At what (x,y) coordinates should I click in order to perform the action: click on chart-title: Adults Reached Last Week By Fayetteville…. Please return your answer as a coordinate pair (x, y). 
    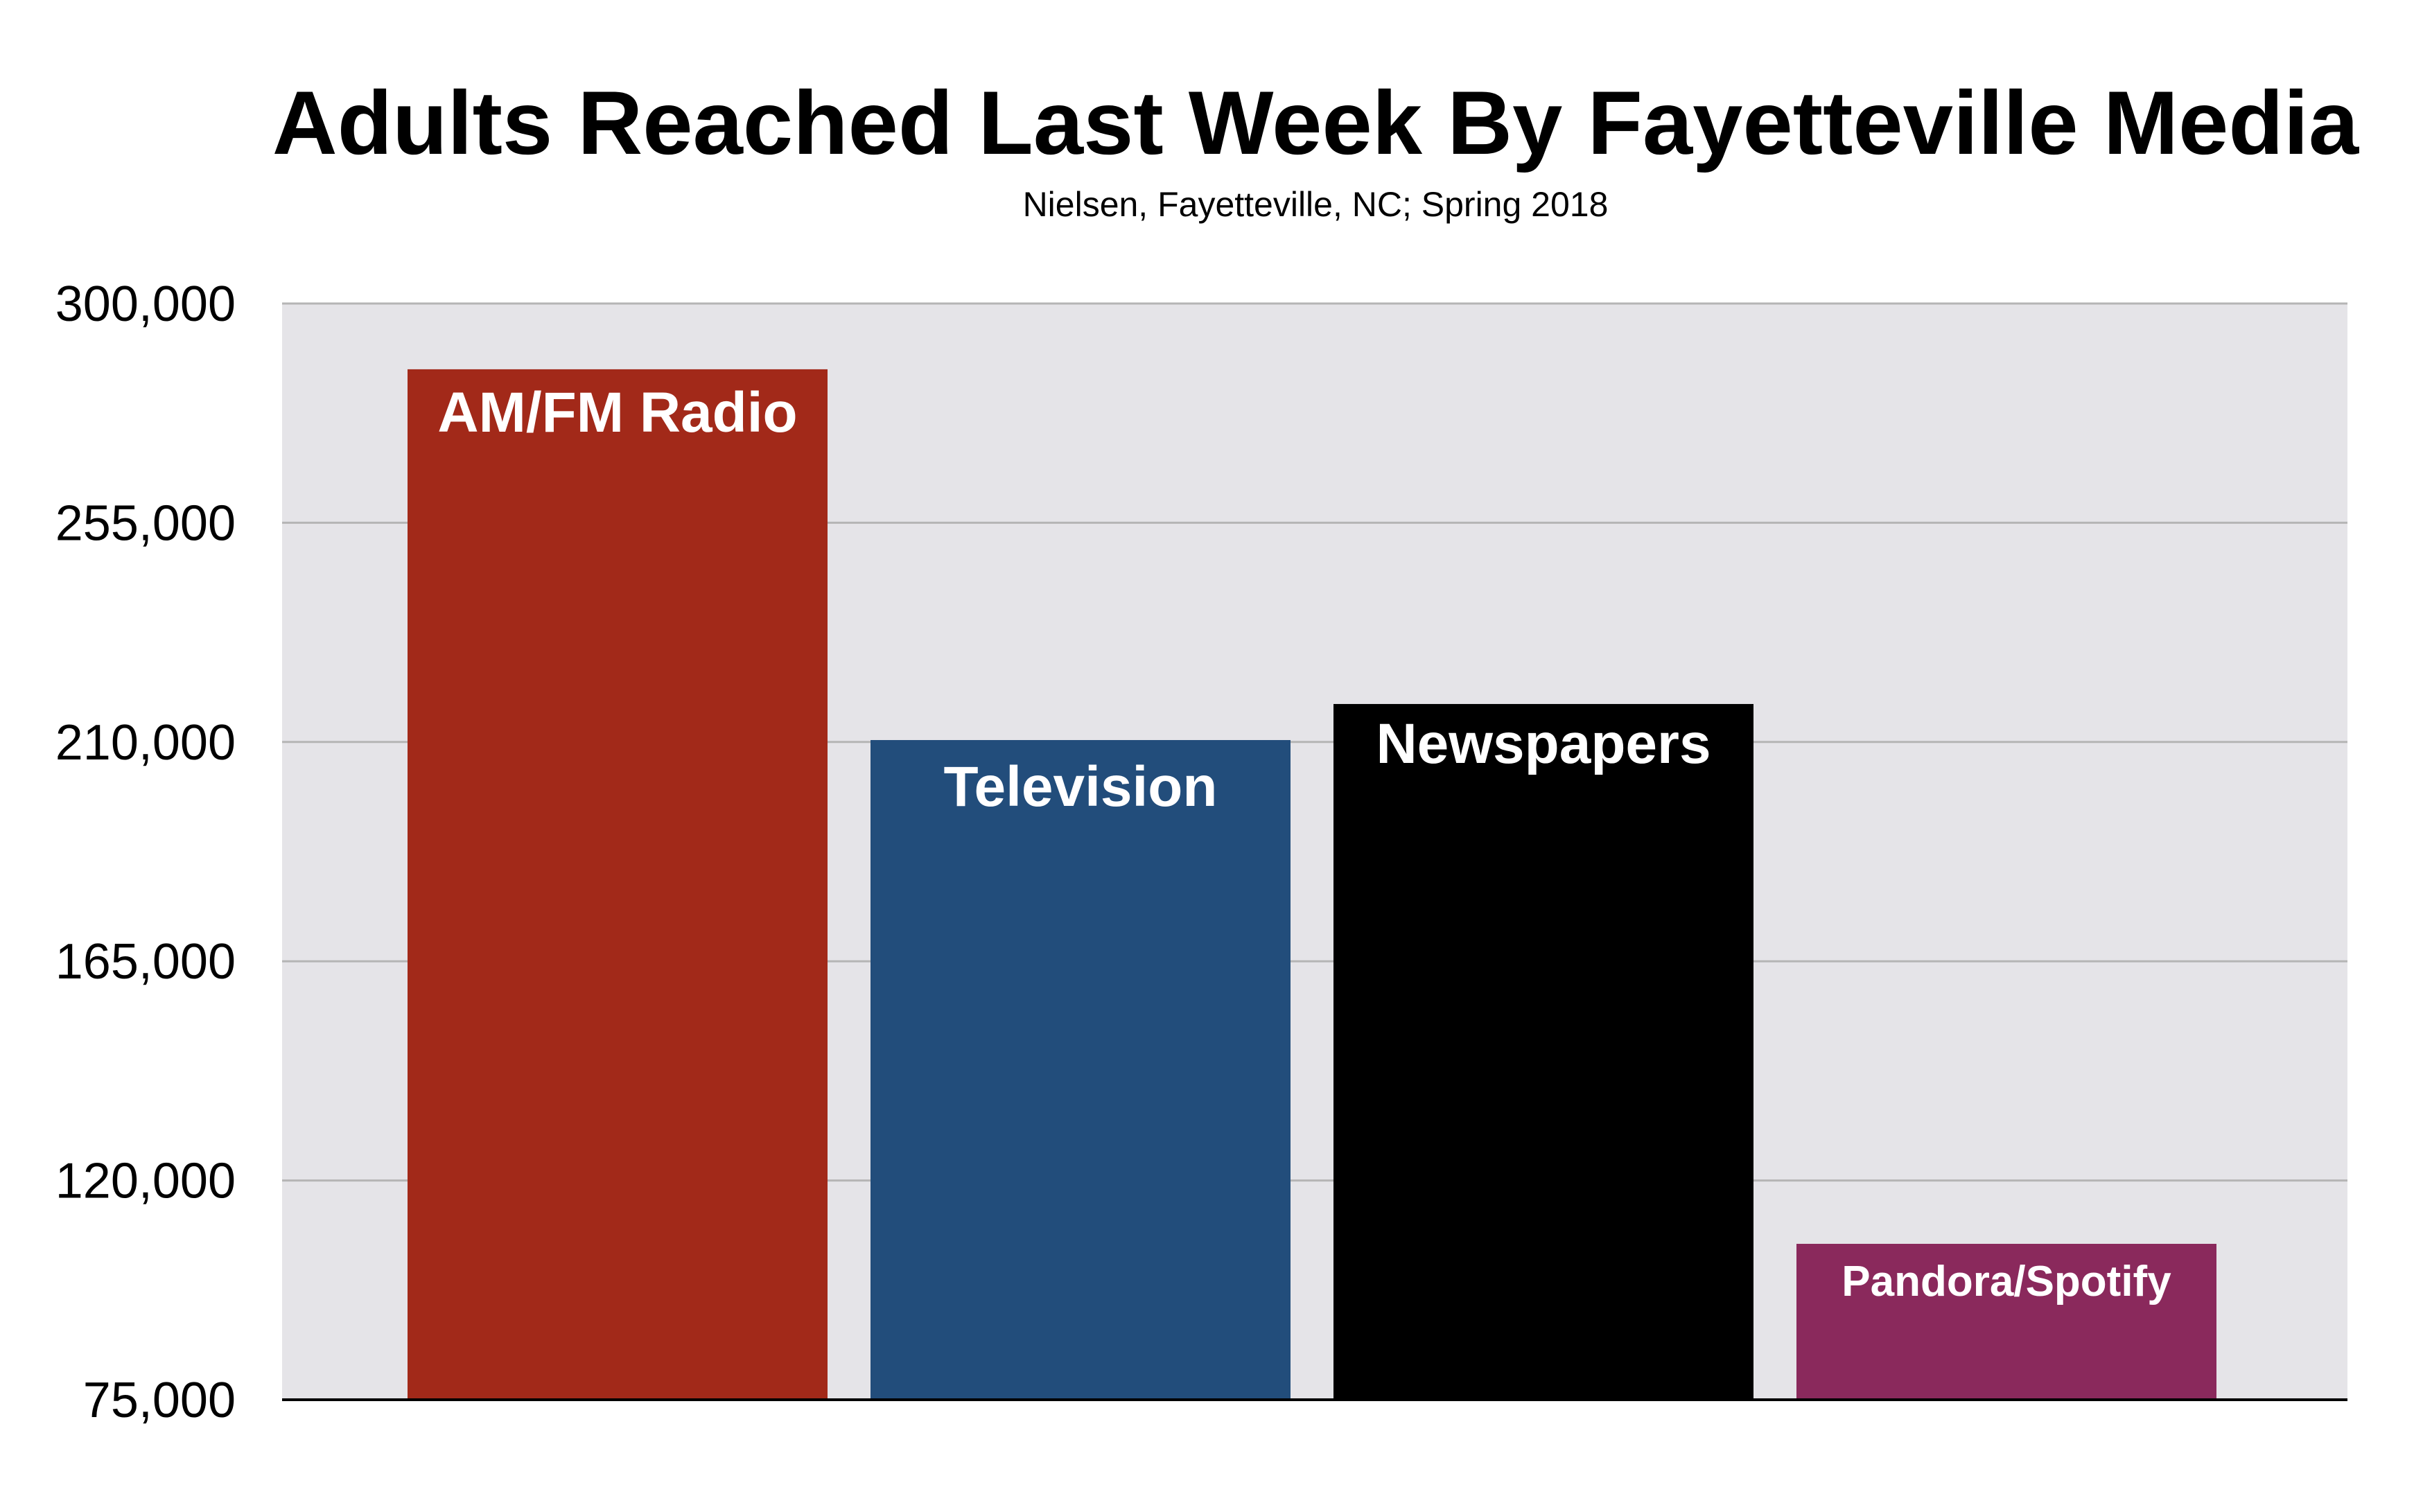
    Looking at the image, I should click on (1316, 122).